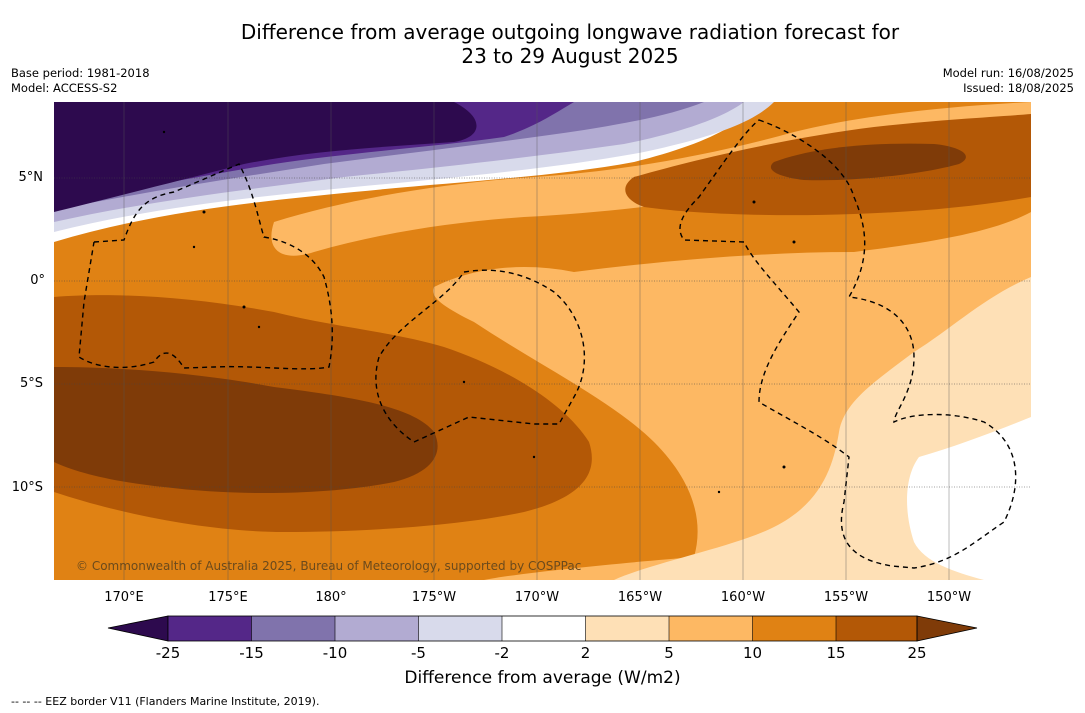 Image resolution: width=1085 pixels, height=713 pixels. I want to click on issued-date: Issued: 18/08/2025, so click(1018, 87).